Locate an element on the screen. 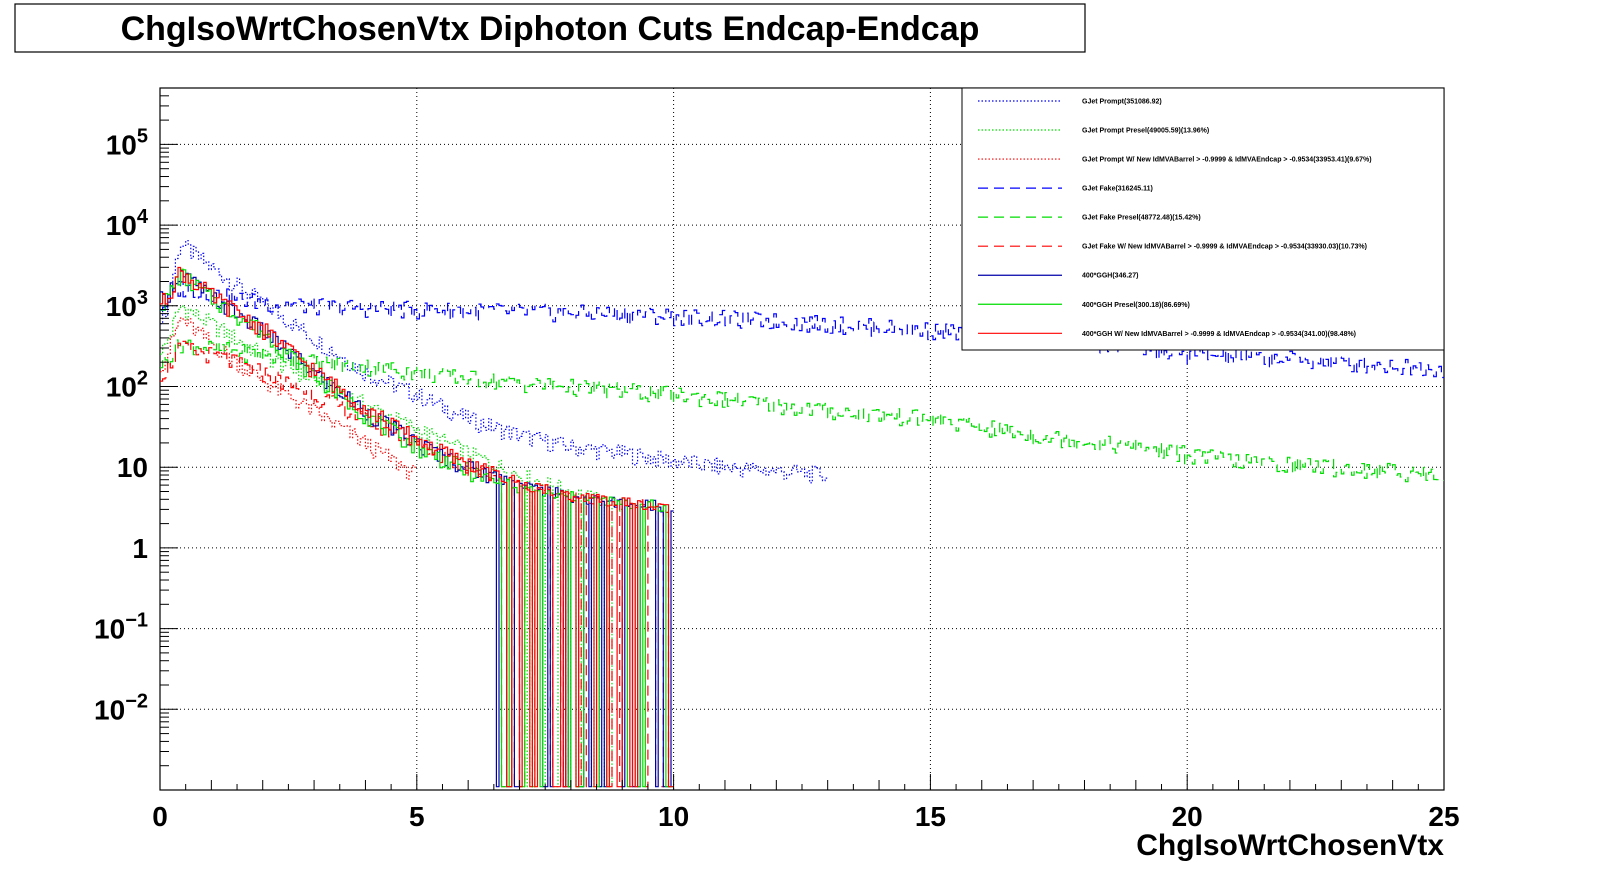 The height and width of the screenshot is (874, 1598). y-tick-exponent: 2 is located at coordinates (142, 379).